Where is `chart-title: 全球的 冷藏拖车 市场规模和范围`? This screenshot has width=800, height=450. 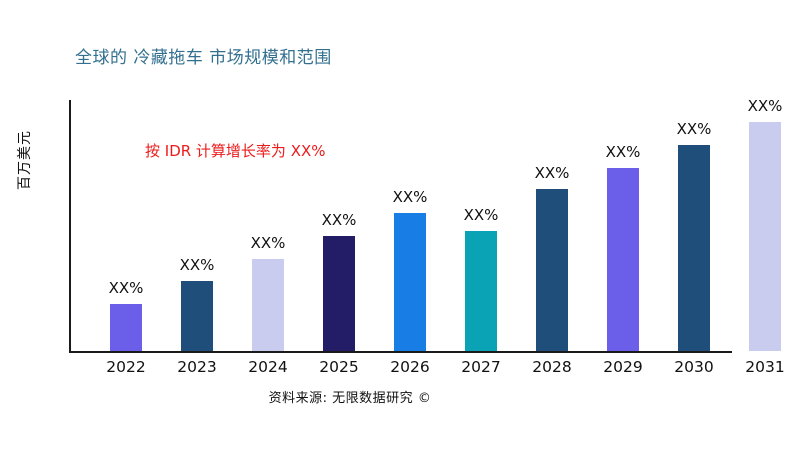 chart-title: 全球的 冷藏拖车 市场规模和范围 is located at coordinates (203, 58).